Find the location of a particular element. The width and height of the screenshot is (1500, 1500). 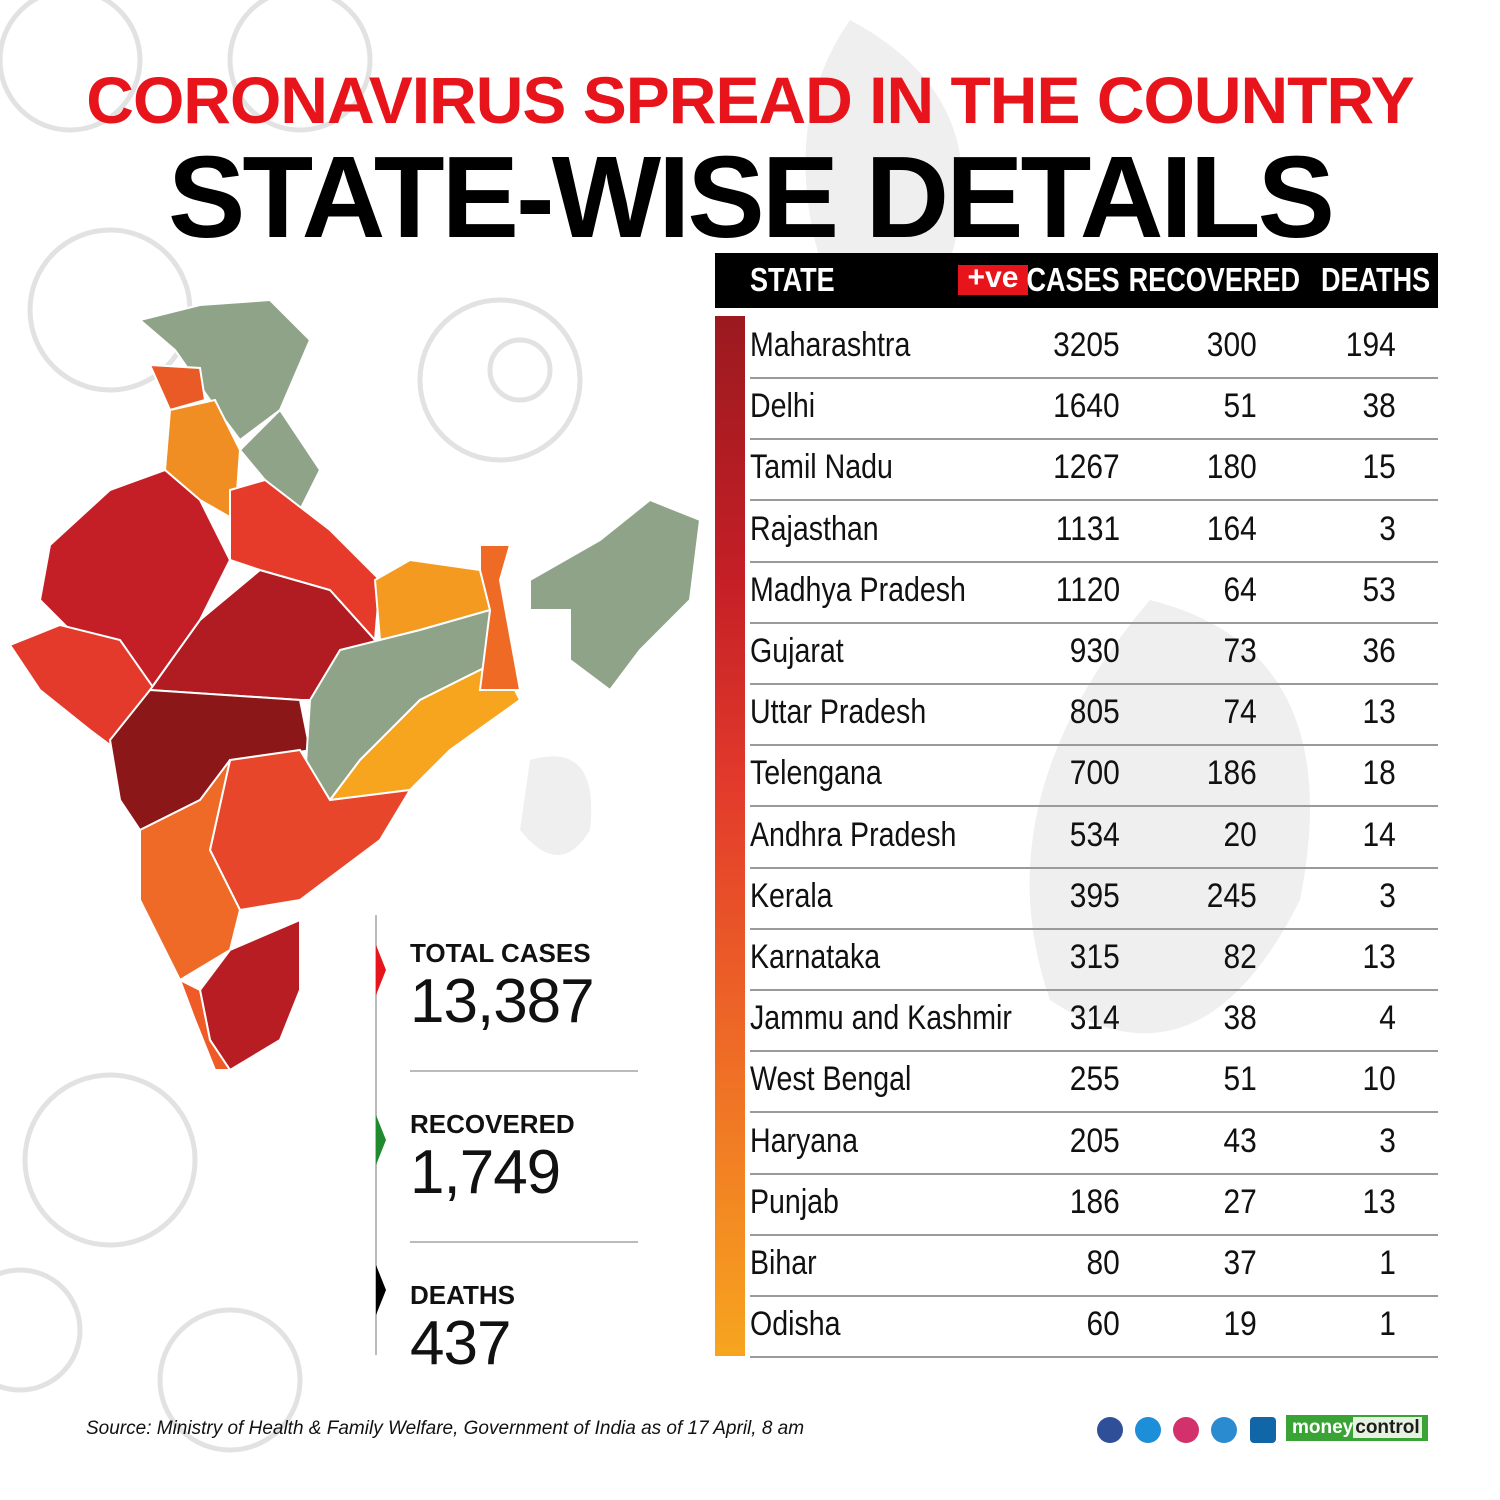

table-row: Kerala 395 245 3 is located at coordinates (1094, 898).